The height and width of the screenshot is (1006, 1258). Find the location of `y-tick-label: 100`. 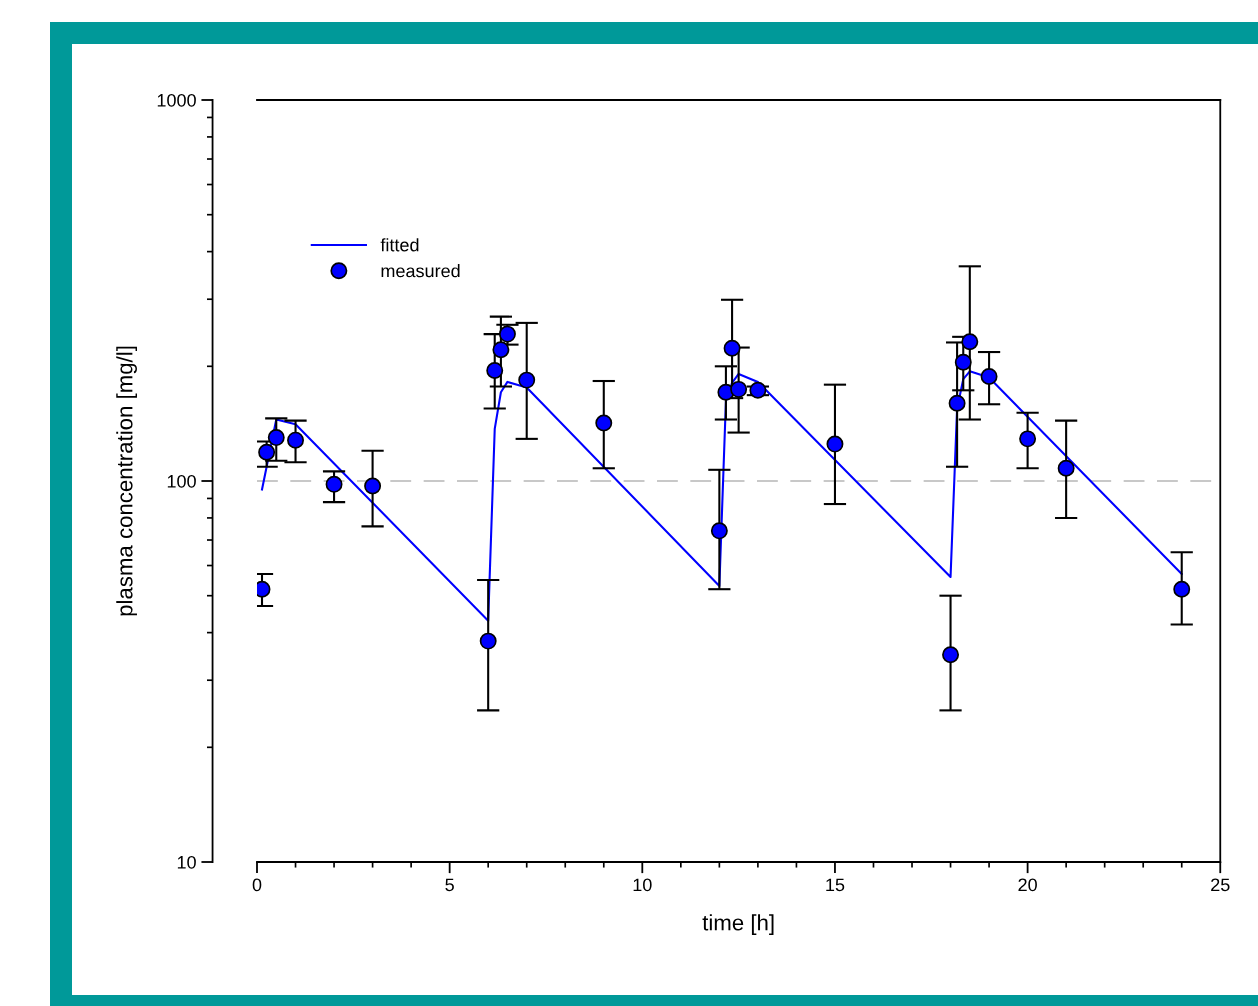

y-tick-label: 100 is located at coordinates (181, 481).